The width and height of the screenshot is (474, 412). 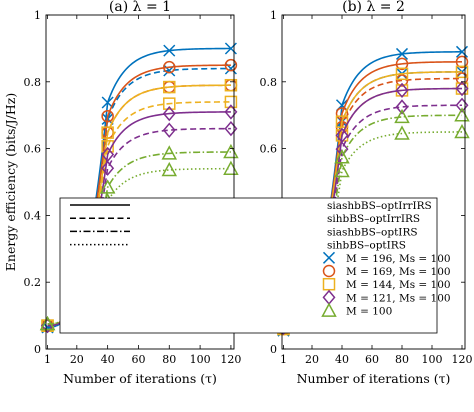 I want to click on legend-label: siashbBS–optIRS, so click(x=372, y=232).